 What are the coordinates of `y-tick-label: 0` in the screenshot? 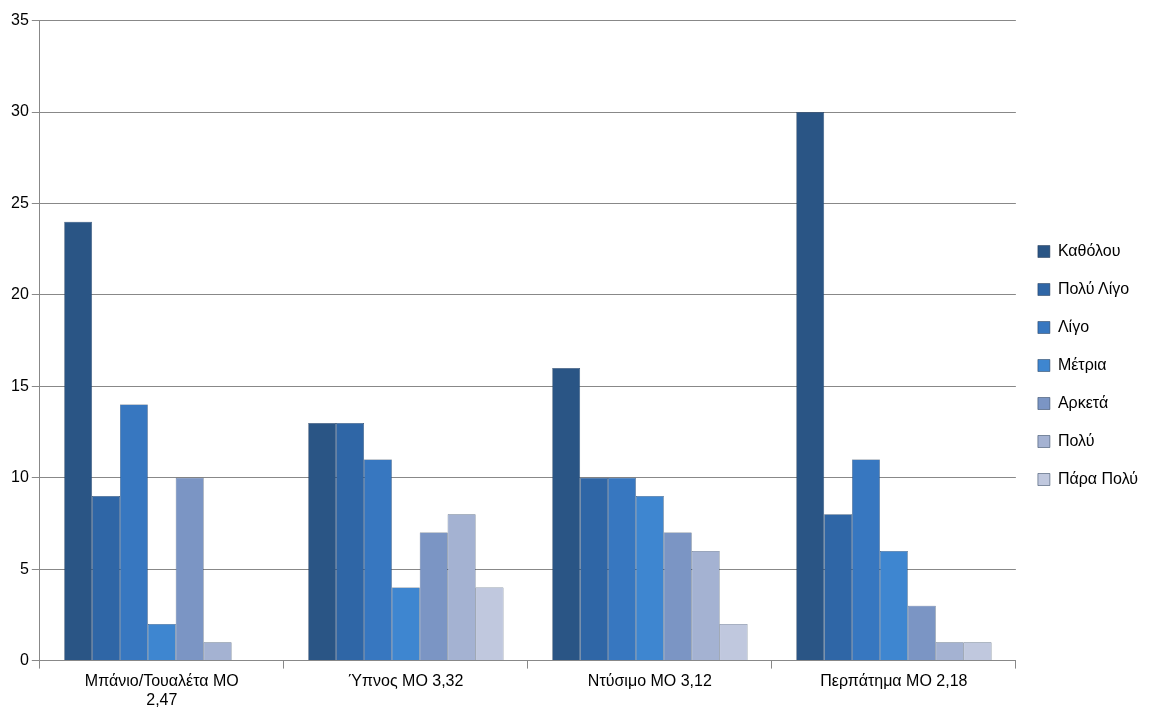 It's located at (24, 660).